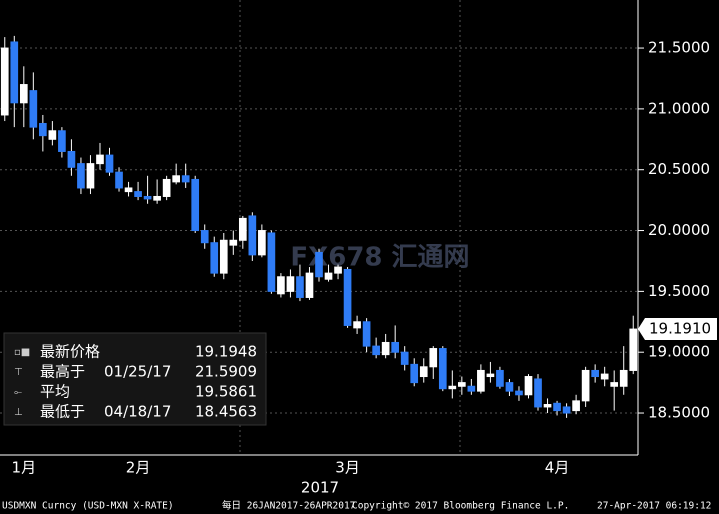  What do you see at coordinates (320, 488) in the screenshot?
I see `x-axis-label: 2017` at bounding box center [320, 488].